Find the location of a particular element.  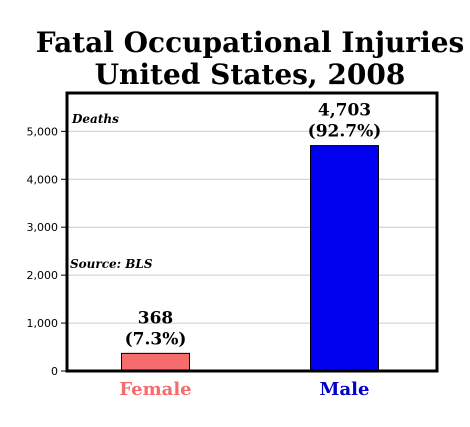

chart-subtitle: United States, 2008 is located at coordinates (250, 74).